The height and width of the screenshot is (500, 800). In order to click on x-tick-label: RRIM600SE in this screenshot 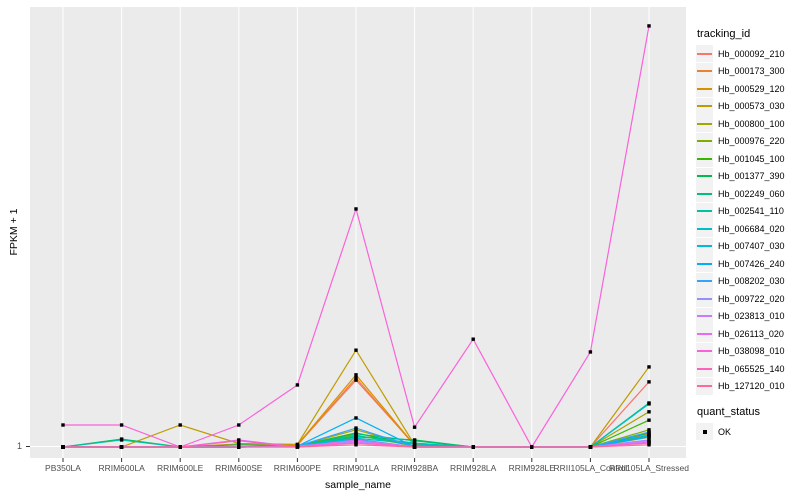, I will do `click(239, 468)`.